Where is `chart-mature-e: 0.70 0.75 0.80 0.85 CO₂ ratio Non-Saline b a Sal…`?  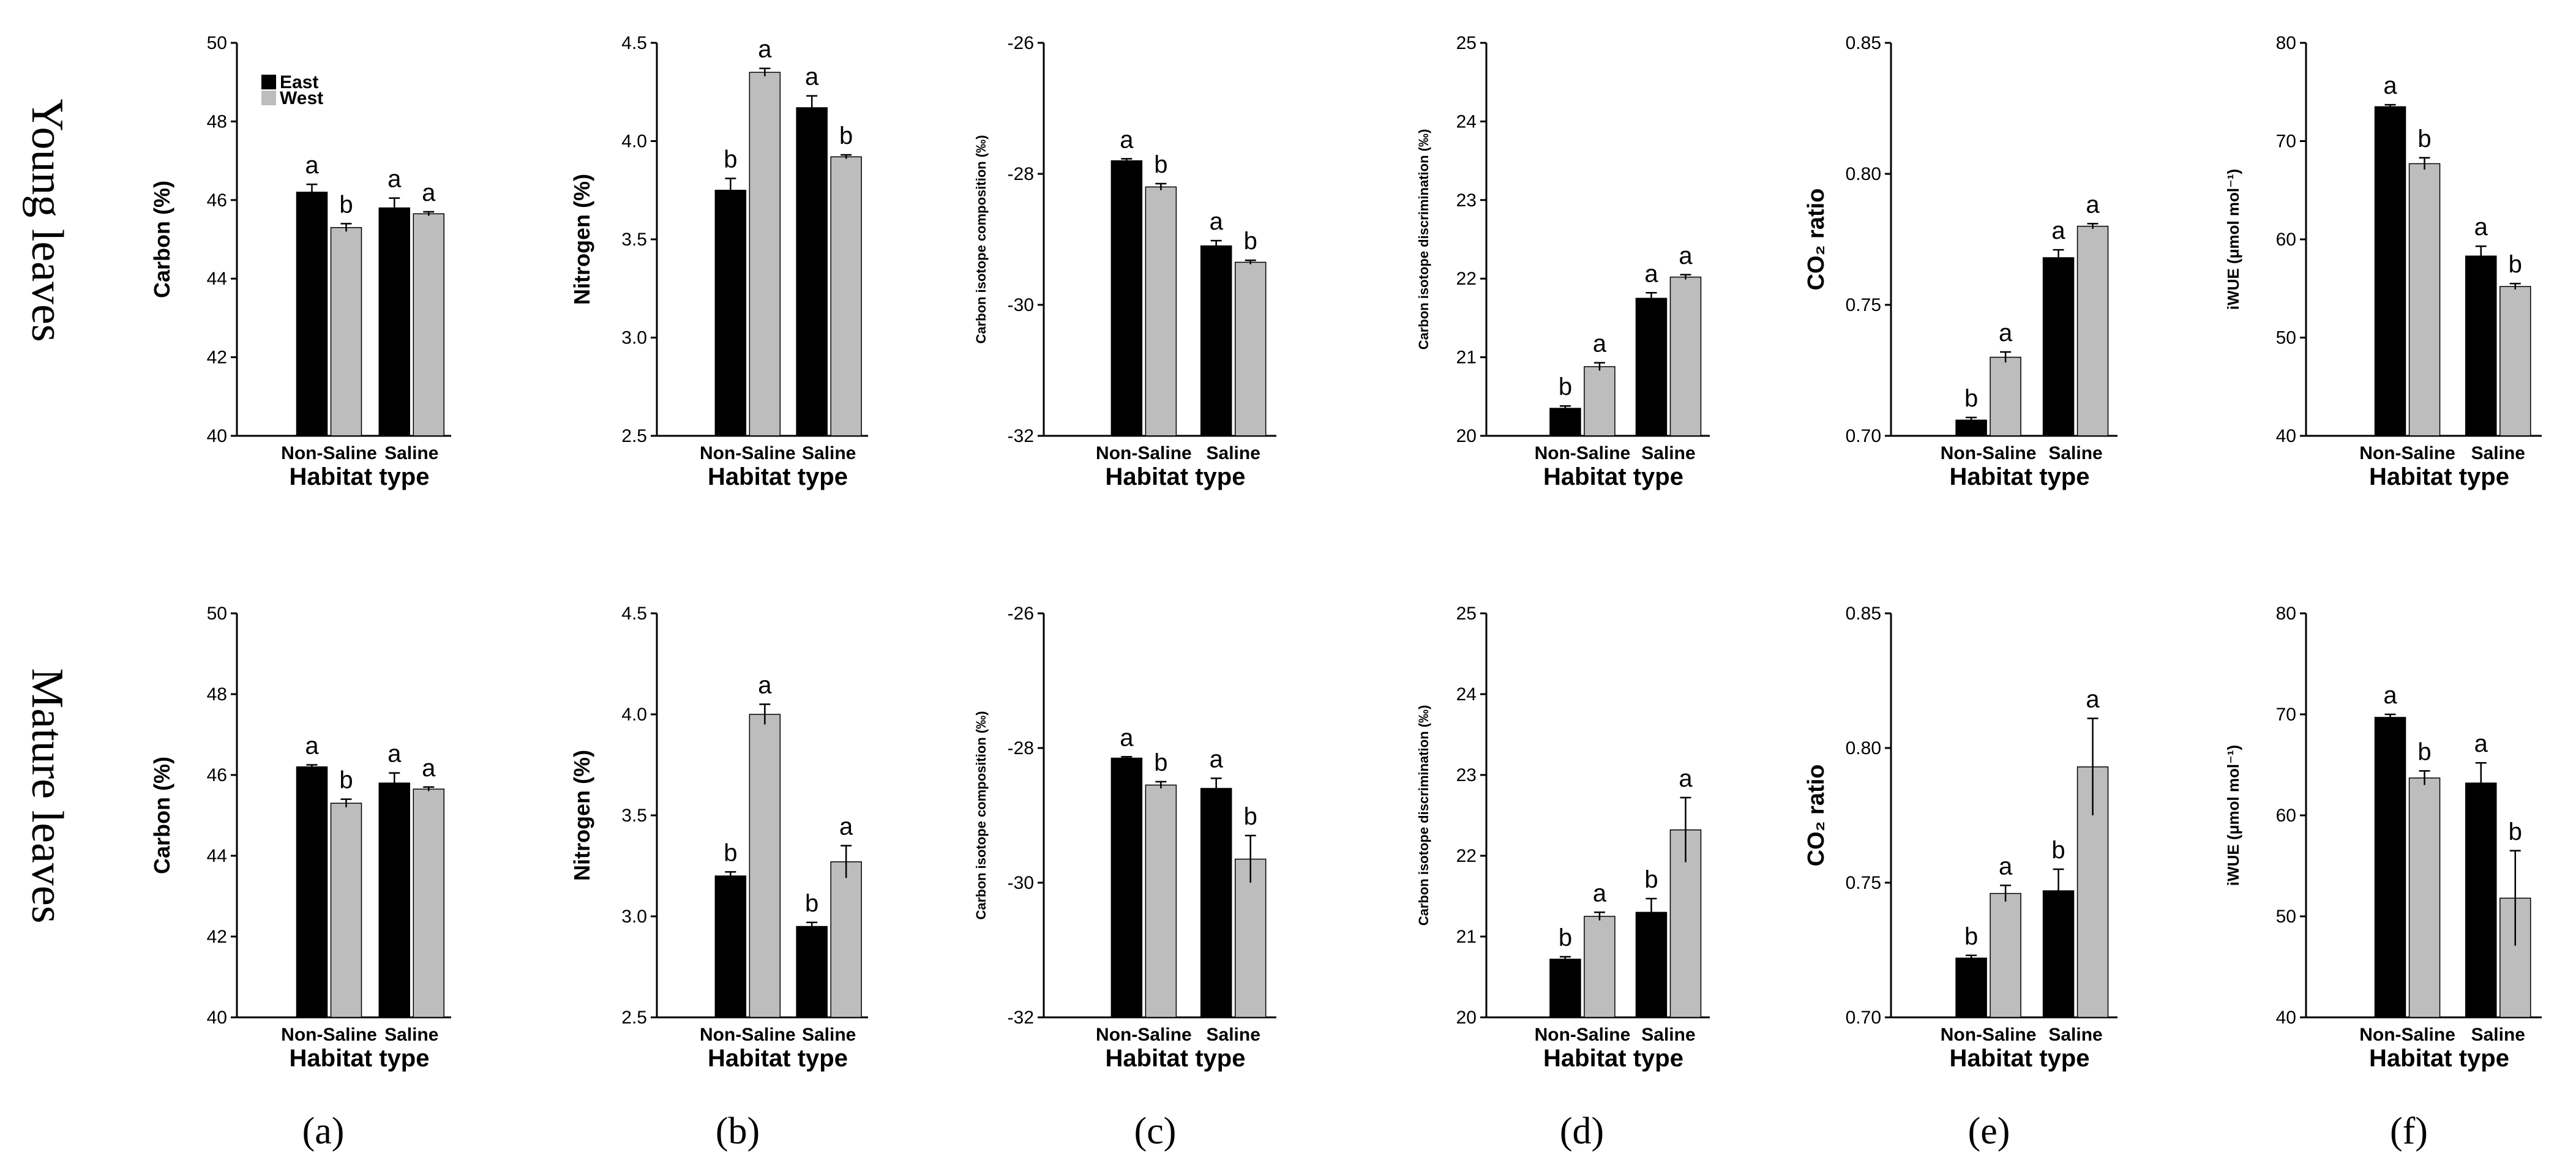
chart-mature-e: 0.70 0.75 0.80 0.85 CO₂ ratio Non-Saline b a Sal… is located at coordinates (1960, 838).